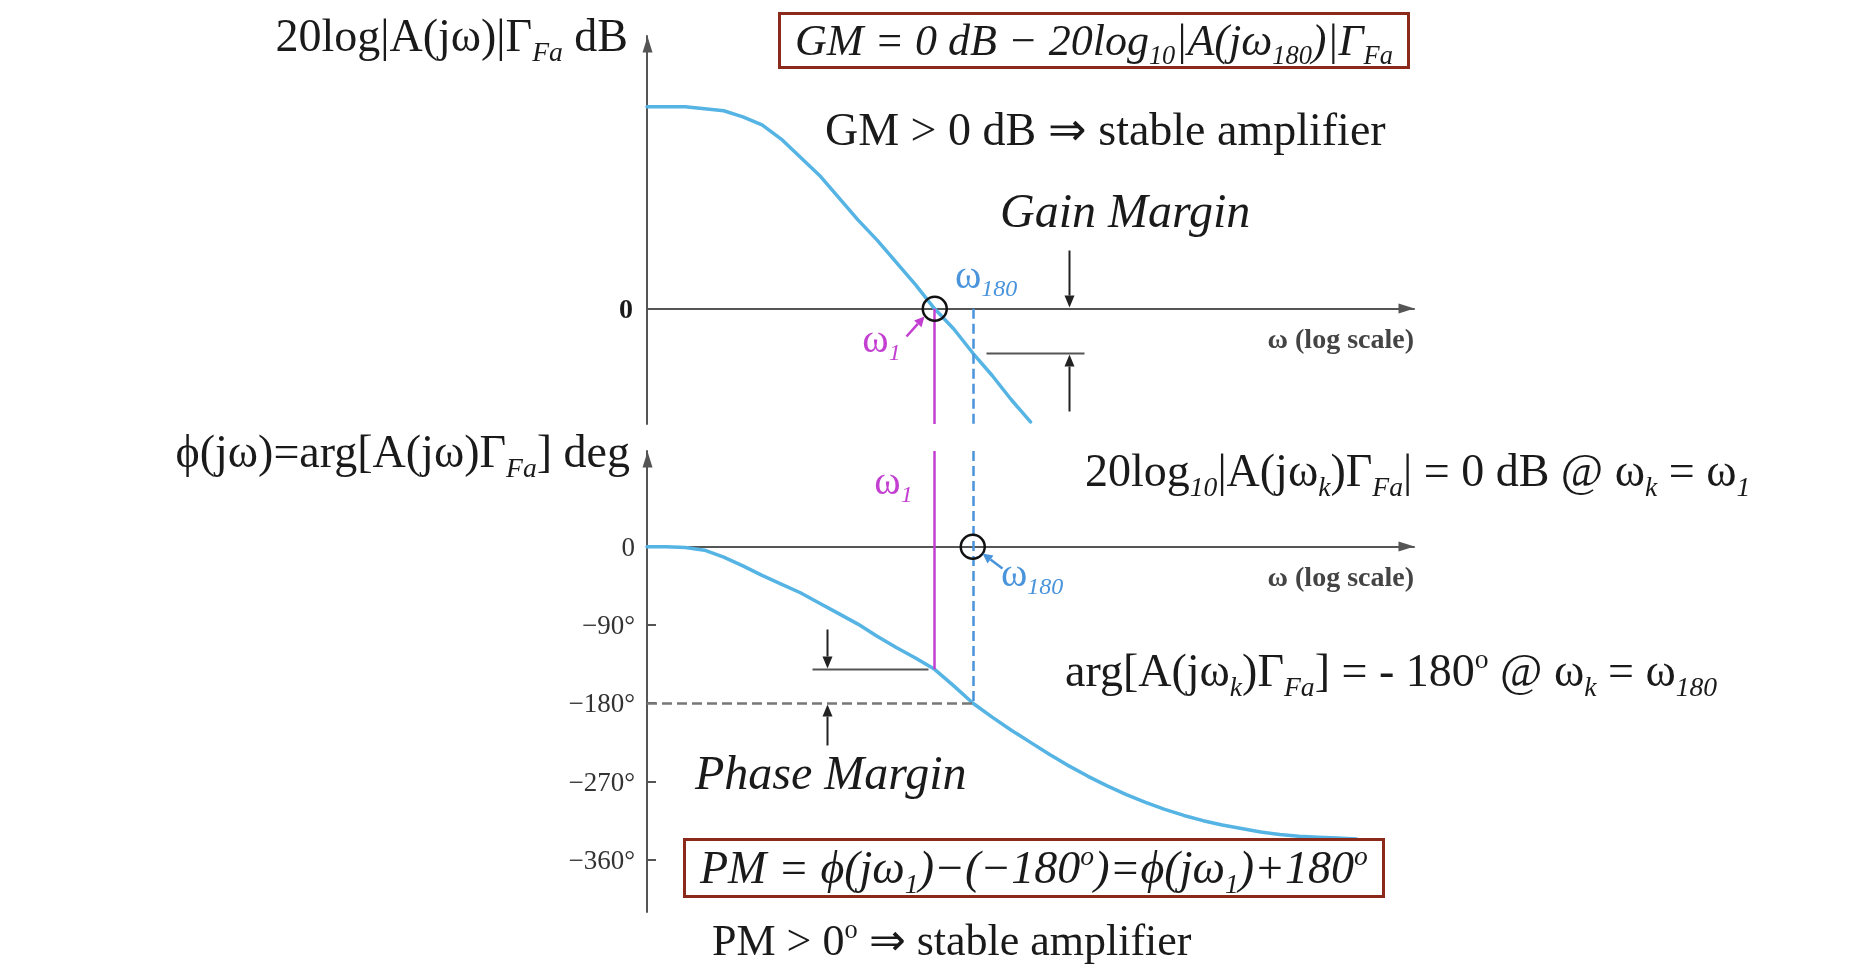  I want to click on annotation: PM = ϕ(jω$_{1}$)−(−180$^{o}$)=ϕ(jω$_{1}$)+180$^{o}$, so click(1034, 868).